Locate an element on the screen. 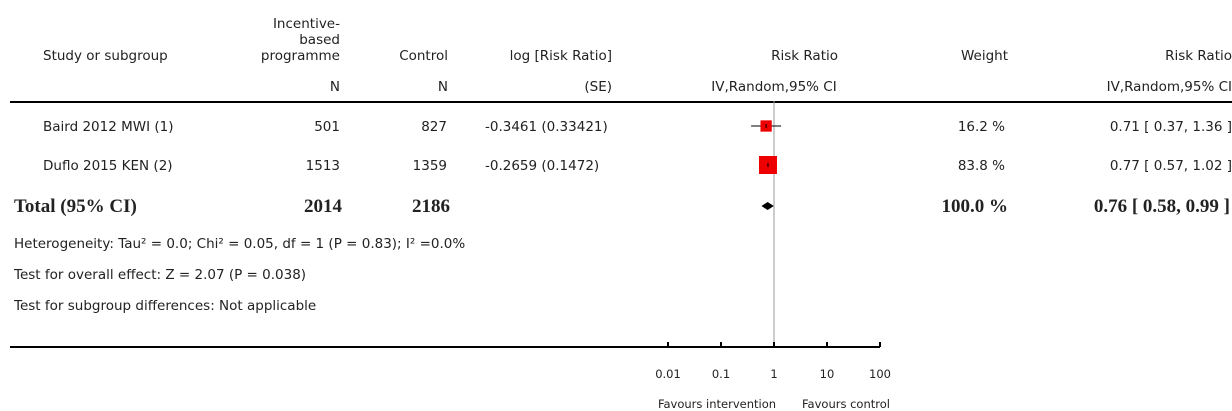  study-ci-text: 0.71 [ 0.37, 1.36 ] is located at coordinates (1170, 127).